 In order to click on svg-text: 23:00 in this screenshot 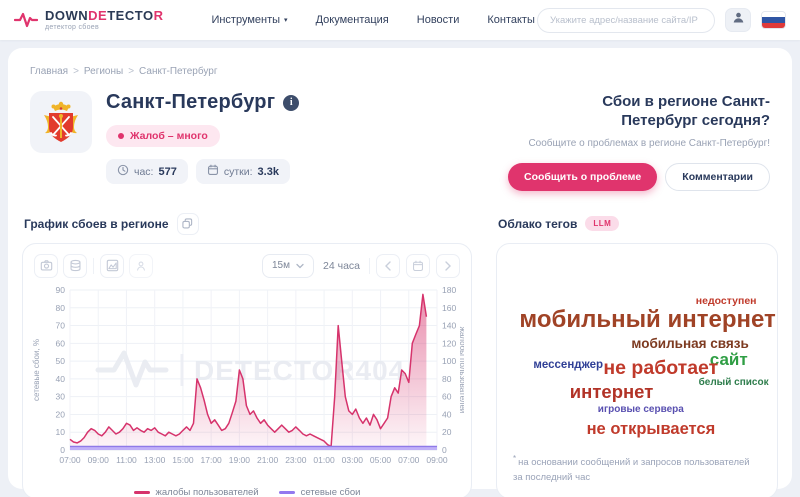, I will do `click(296, 460)`.